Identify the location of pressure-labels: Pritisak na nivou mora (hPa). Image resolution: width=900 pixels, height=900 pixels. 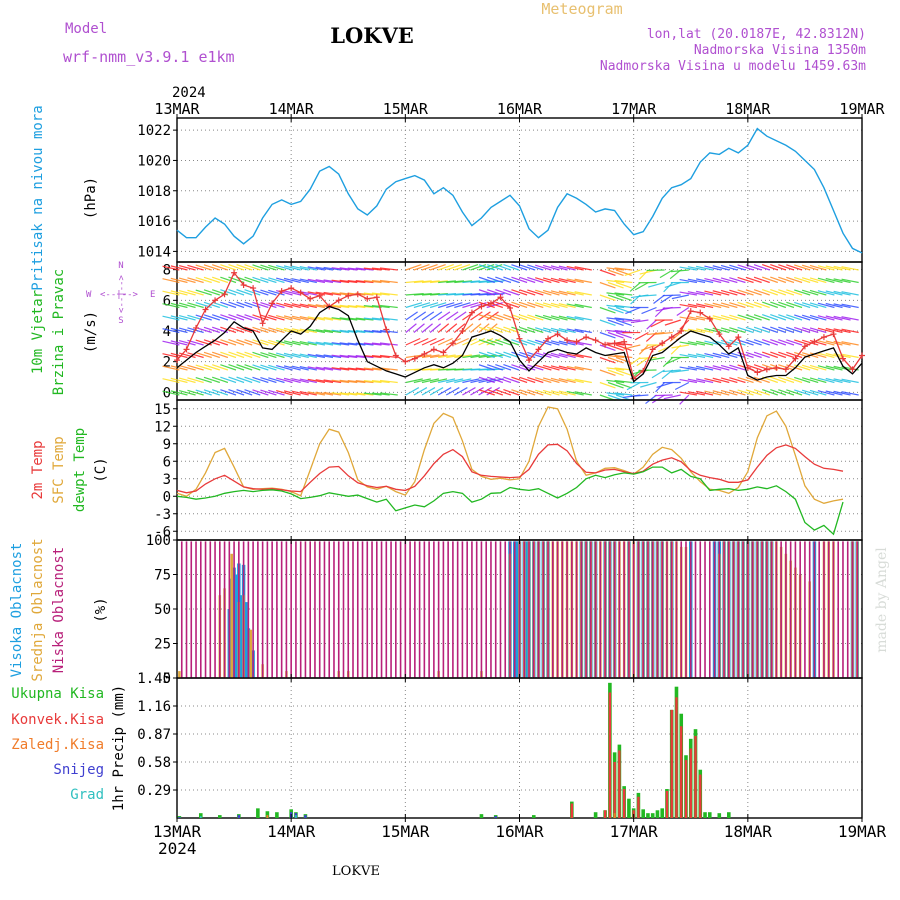
(64, 197).